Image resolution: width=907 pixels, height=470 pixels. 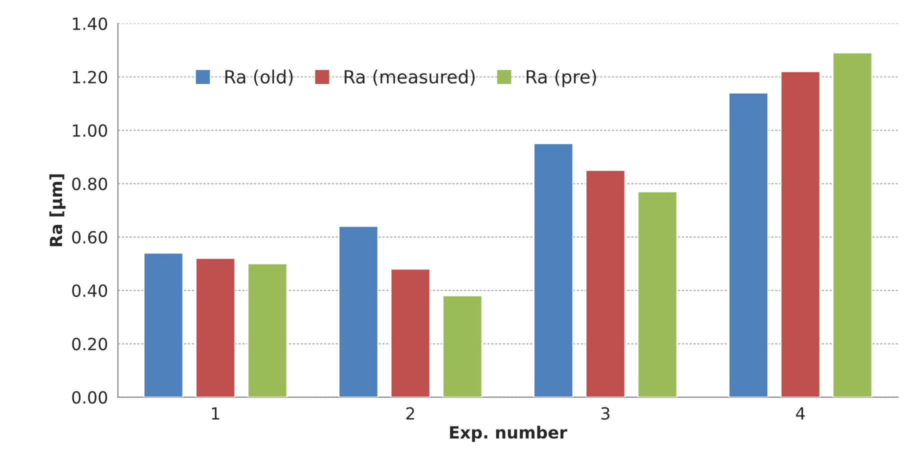 I want to click on y-tick-label: 0.00, so click(x=90, y=397).